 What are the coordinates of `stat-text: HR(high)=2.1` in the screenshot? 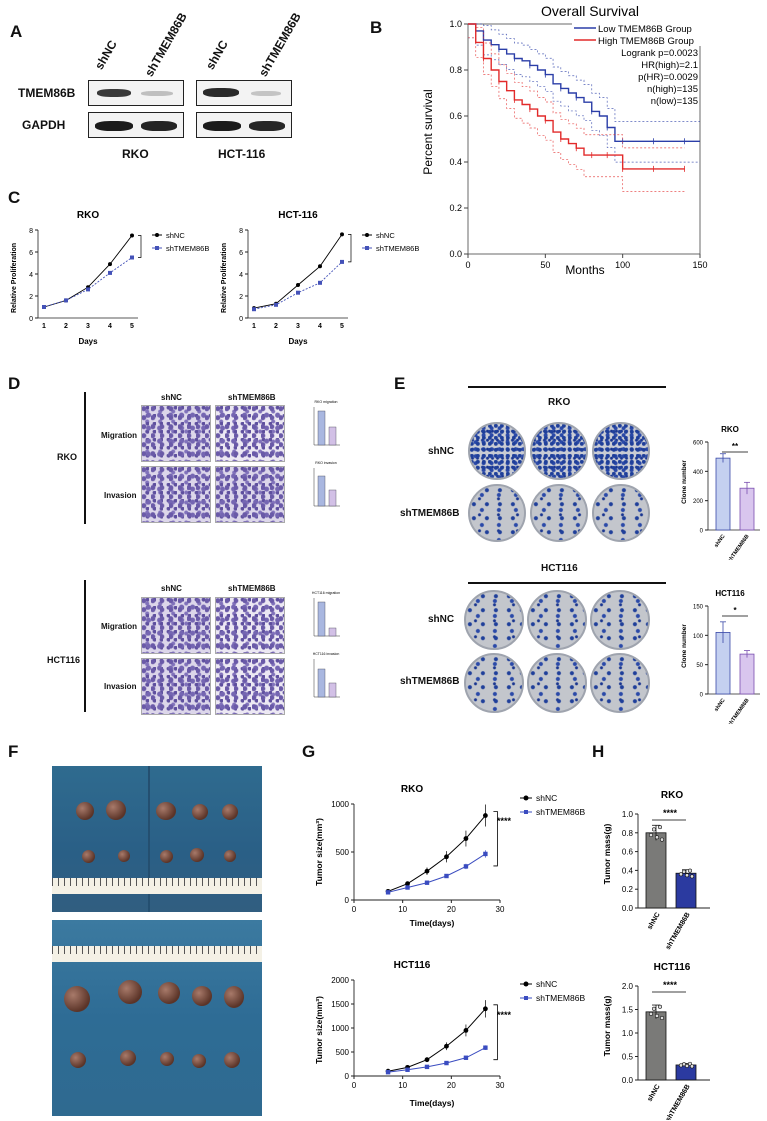 It's located at (669, 65).